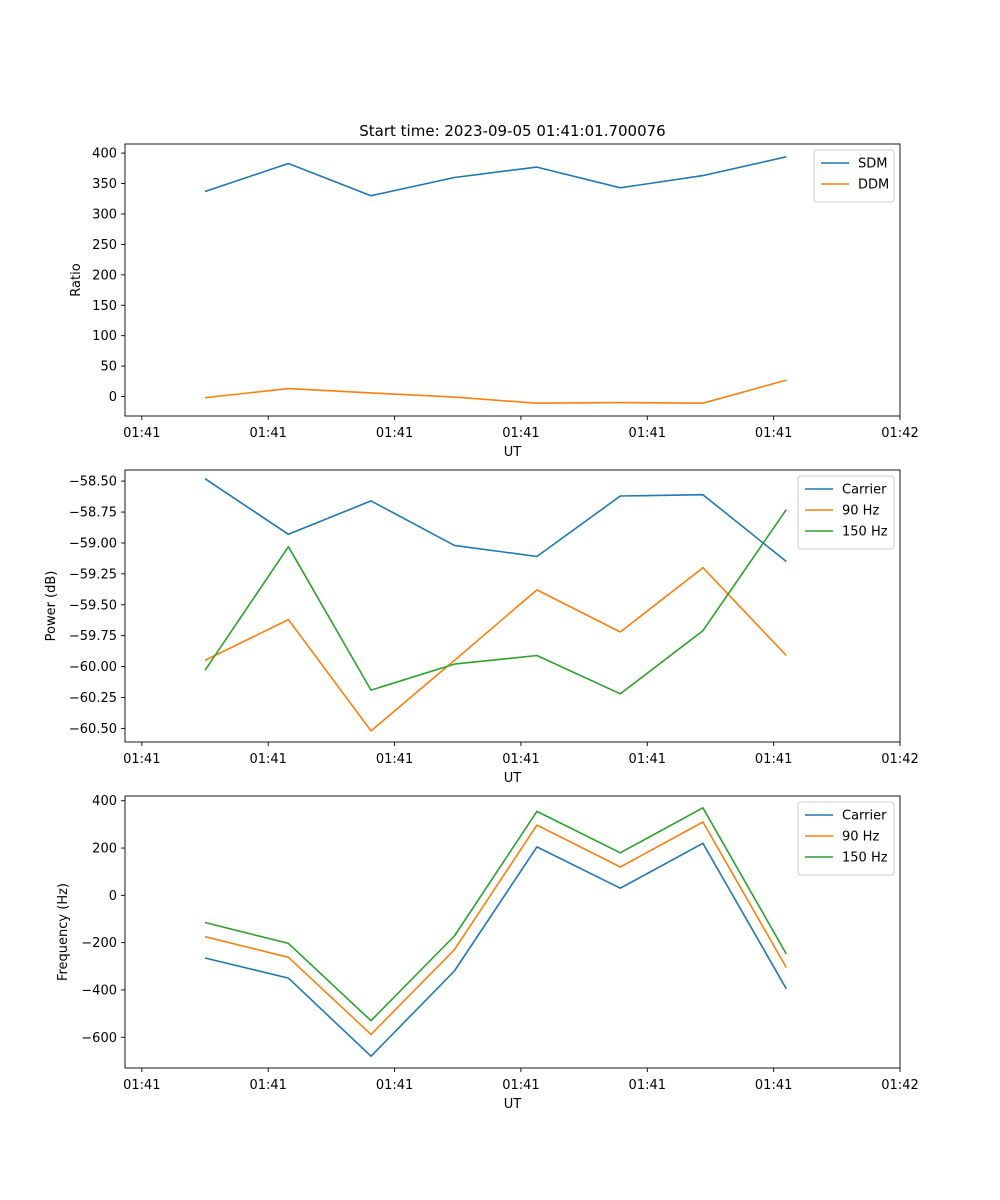  I want to click on power-y-tick-label: −59.25, so click(93, 574).